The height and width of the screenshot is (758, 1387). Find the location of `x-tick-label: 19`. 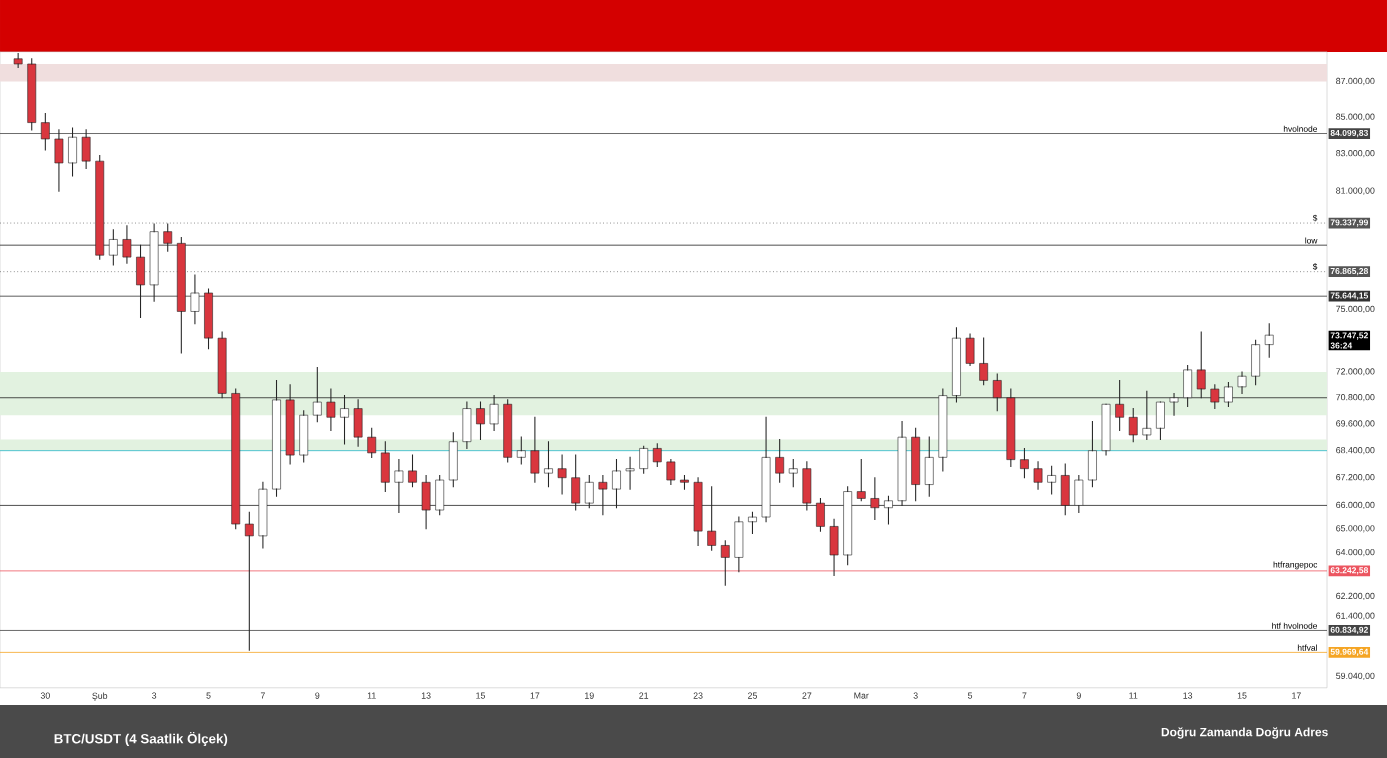

x-tick-label: 19 is located at coordinates (589, 695).